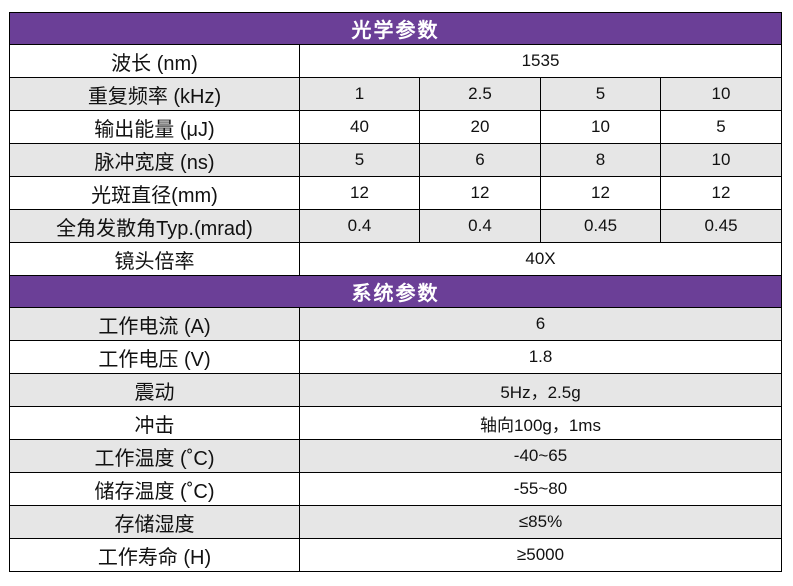  I want to click on table-row: 脉冲宽度 (ns) 5 6 8 10, so click(396, 160).